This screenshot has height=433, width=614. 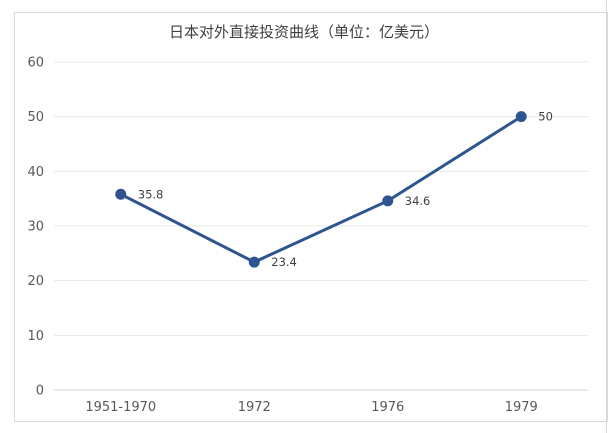 I want to click on data-label: 34.6, so click(x=418, y=201).